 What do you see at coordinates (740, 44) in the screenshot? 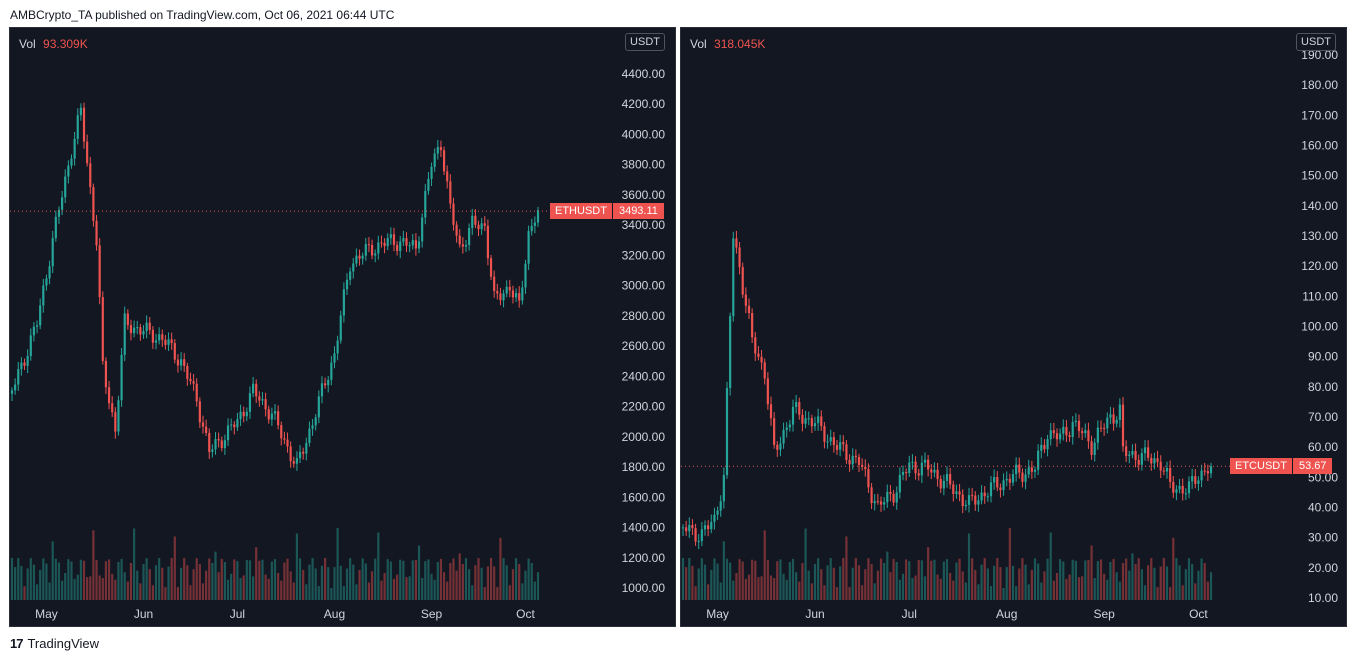
I see `etc-volume-value: 318.045K` at bounding box center [740, 44].